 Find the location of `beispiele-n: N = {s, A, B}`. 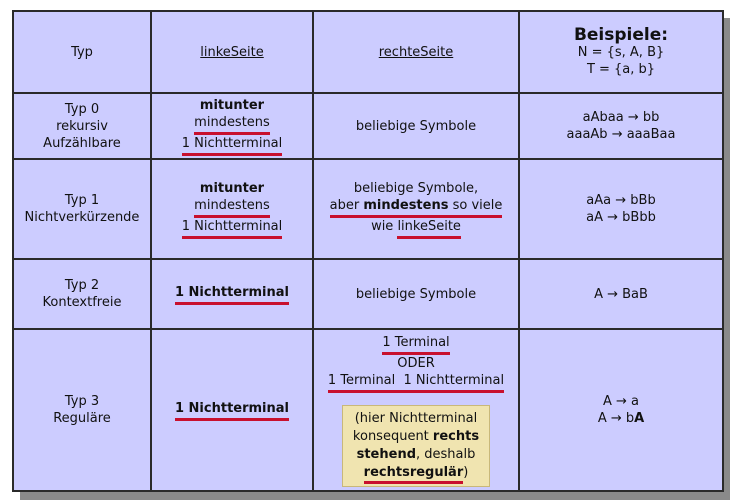

beispiele-n: N = {s, A, B} is located at coordinates (621, 52).